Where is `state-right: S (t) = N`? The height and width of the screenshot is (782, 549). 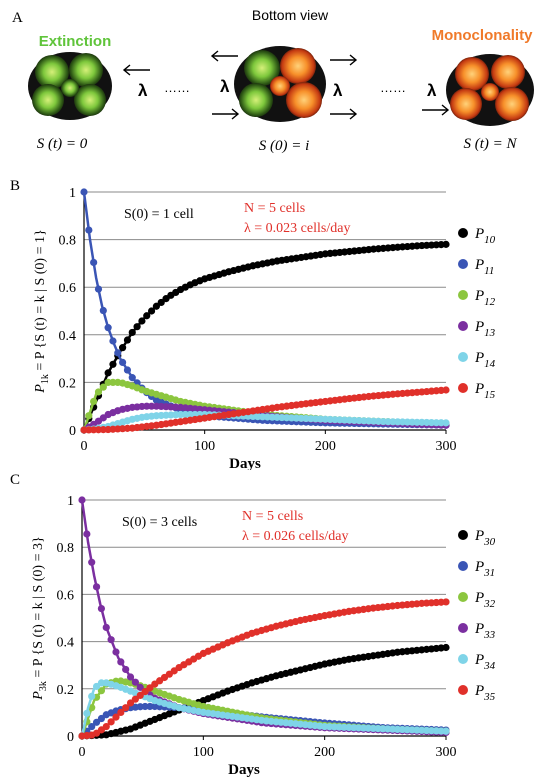
state-right: S (t) = N is located at coordinates (490, 144).